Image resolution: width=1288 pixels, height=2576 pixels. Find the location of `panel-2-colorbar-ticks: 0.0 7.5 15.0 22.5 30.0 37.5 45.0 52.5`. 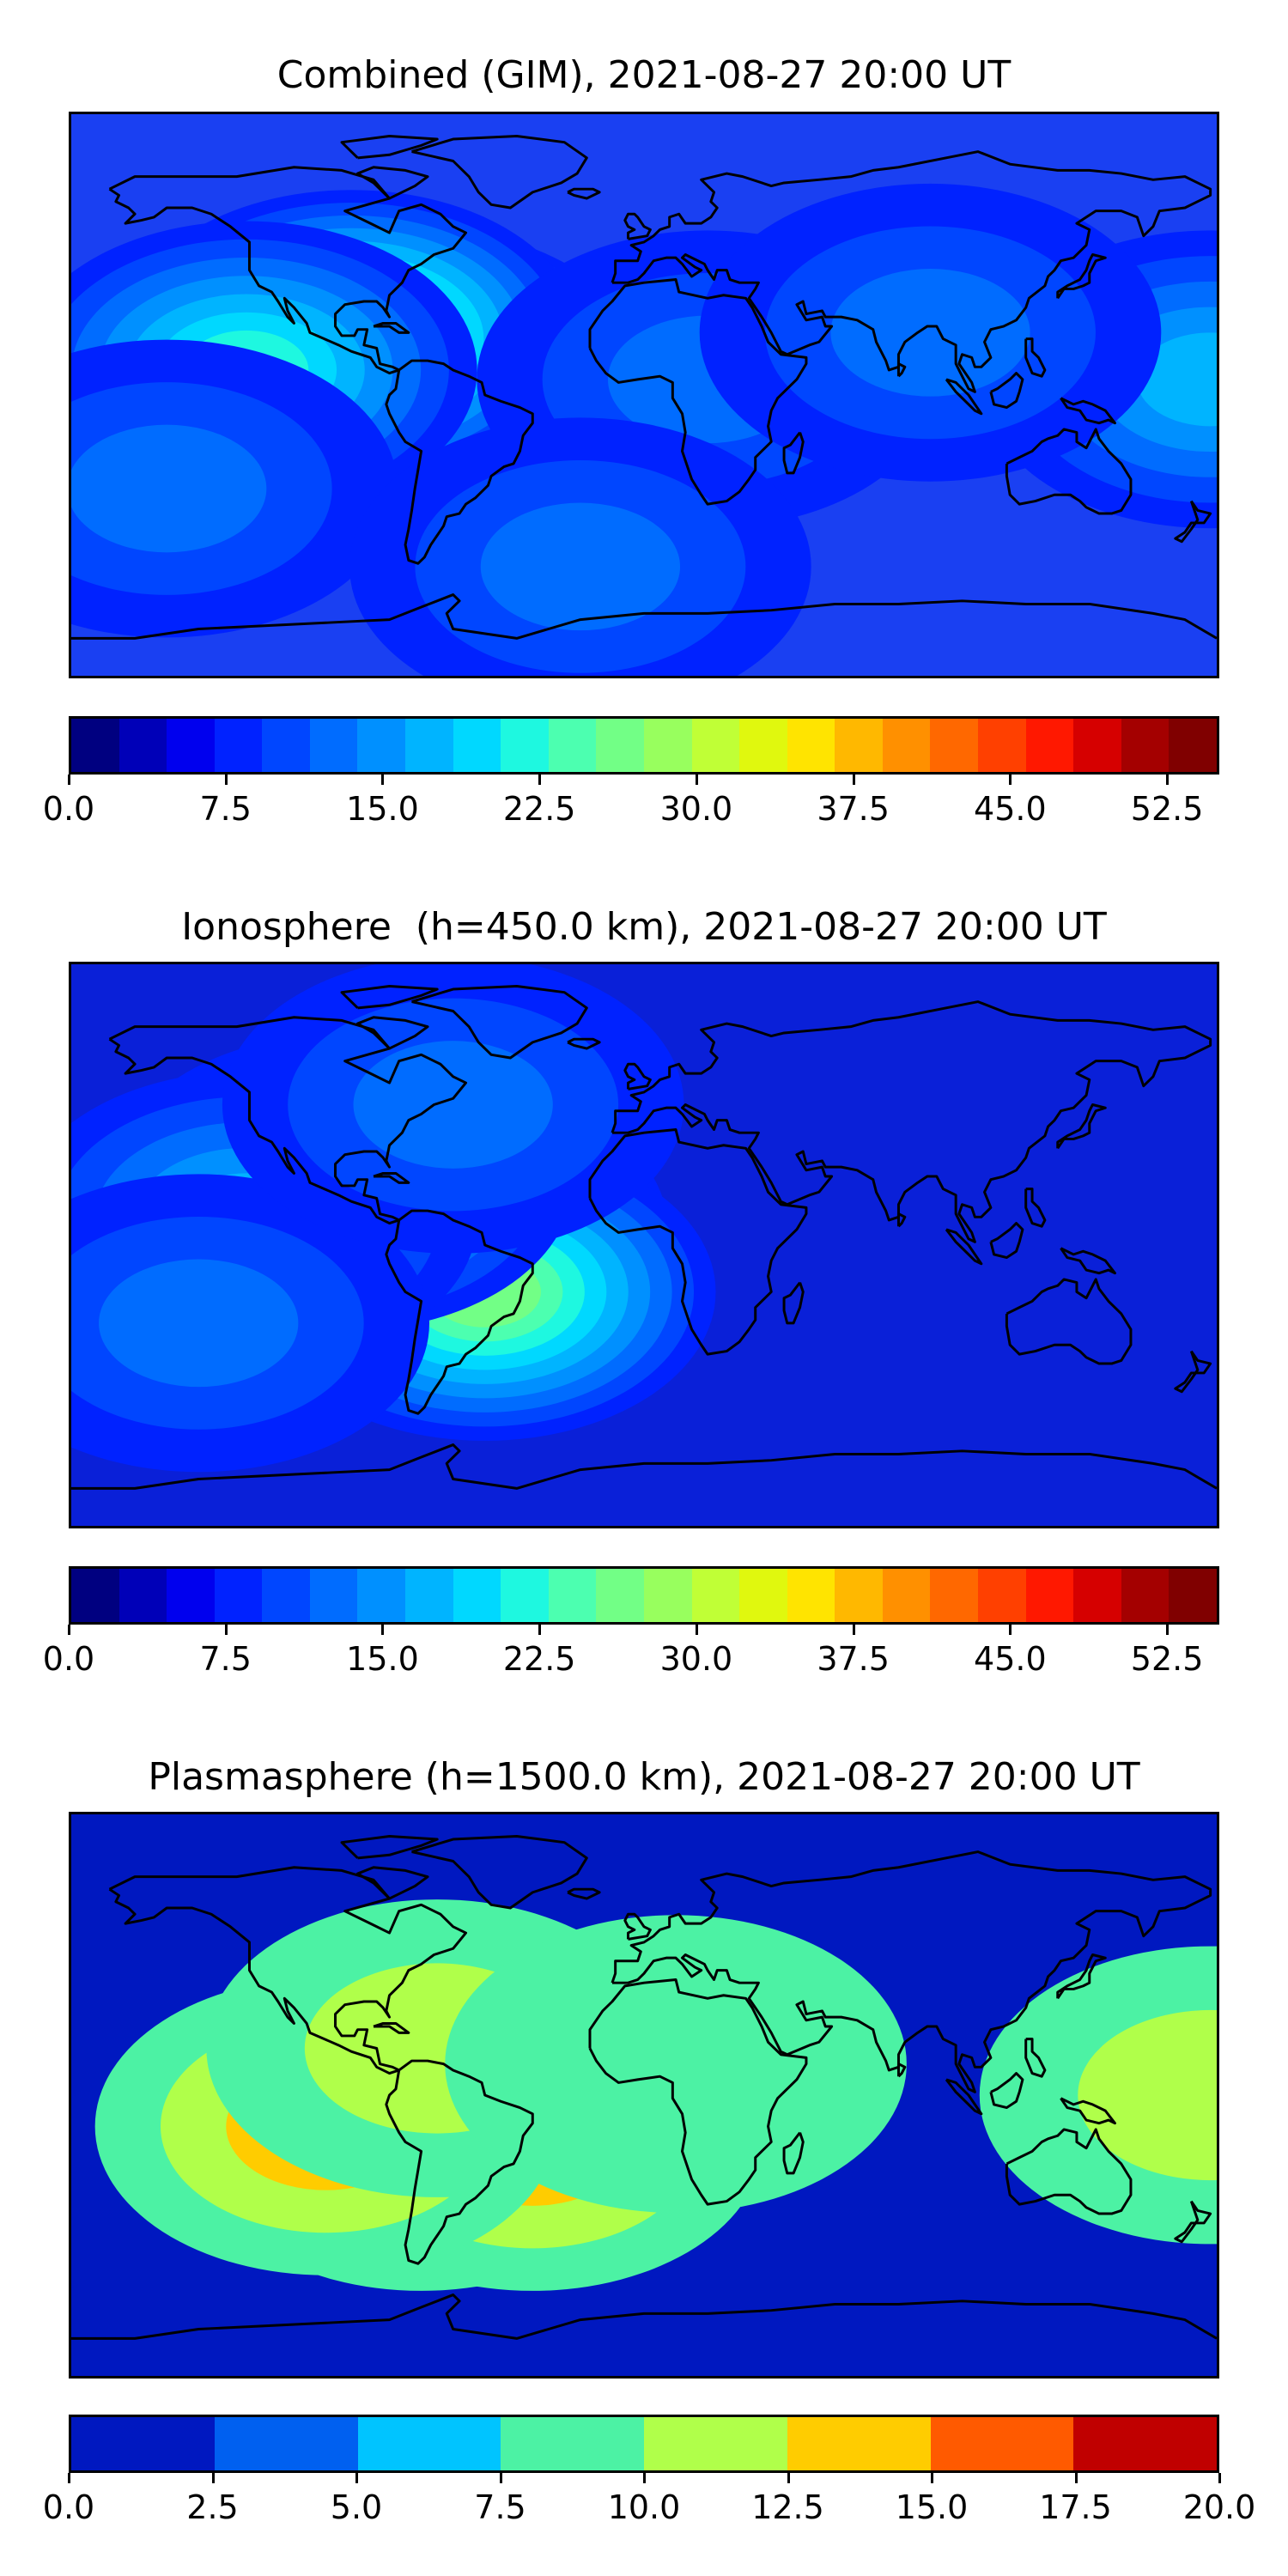

panel-2-colorbar-ticks: 0.0 7.5 15.0 22.5 30.0 37.5 45.0 52.5 is located at coordinates (631, 1652).